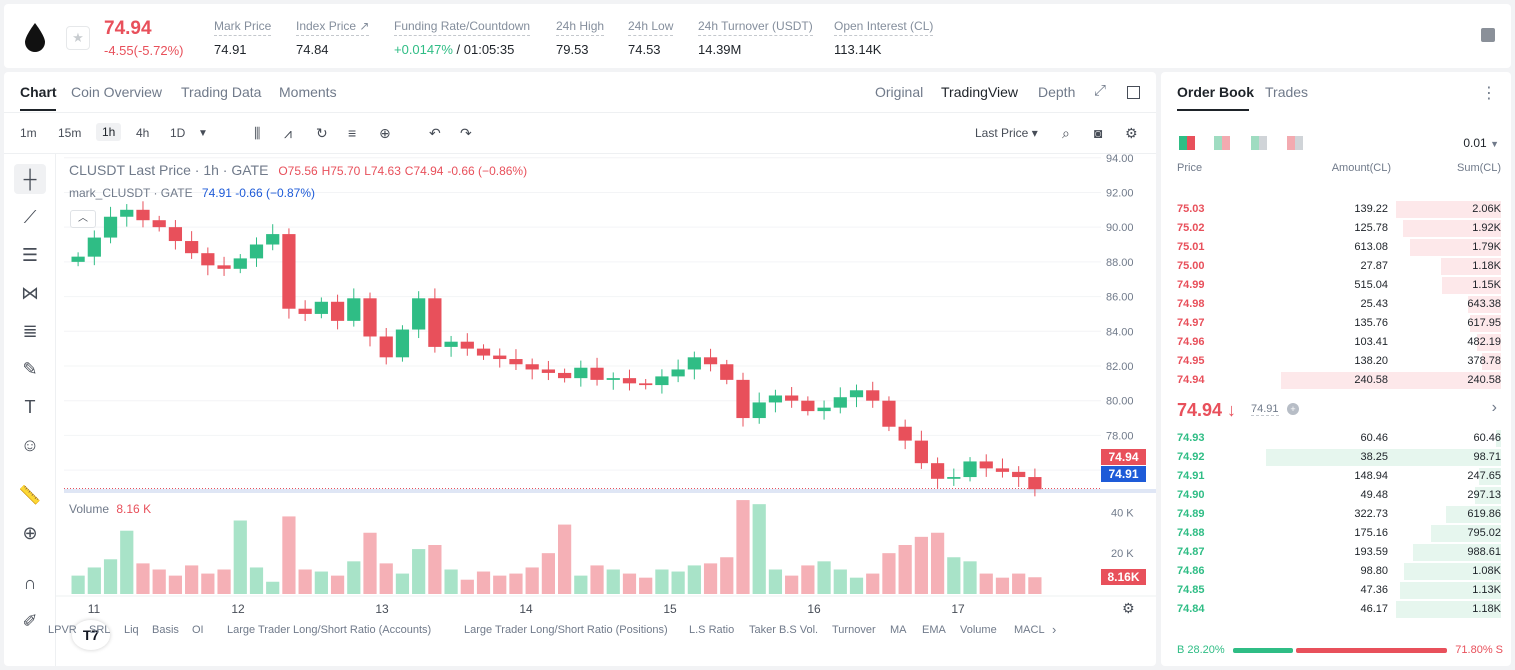 The width and height of the screenshot is (1515, 670). I want to click on ask-row: 74.96 103.41 482.19, so click(1336, 342).